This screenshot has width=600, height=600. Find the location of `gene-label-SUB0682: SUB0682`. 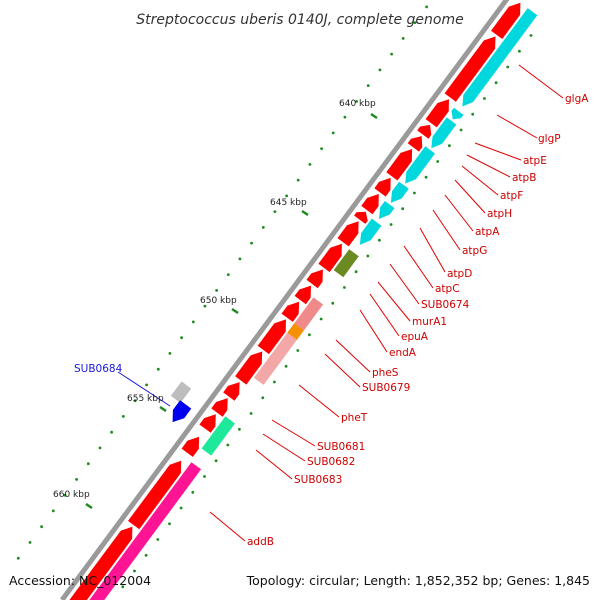

gene-label-SUB0682: SUB0682 is located at coordinates (331, 462).